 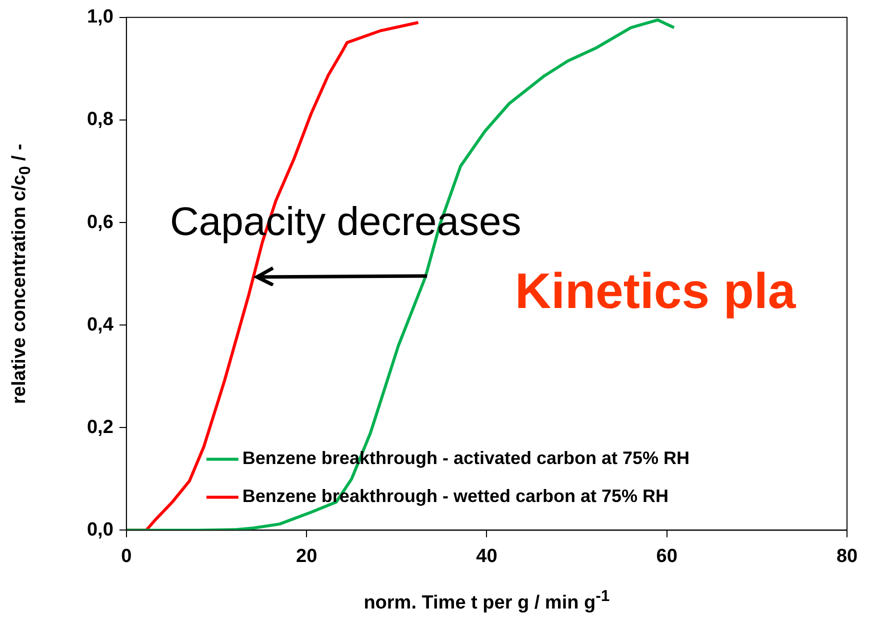 I want to click on y-tick-label: 0,2, so click(x=100, y=427).